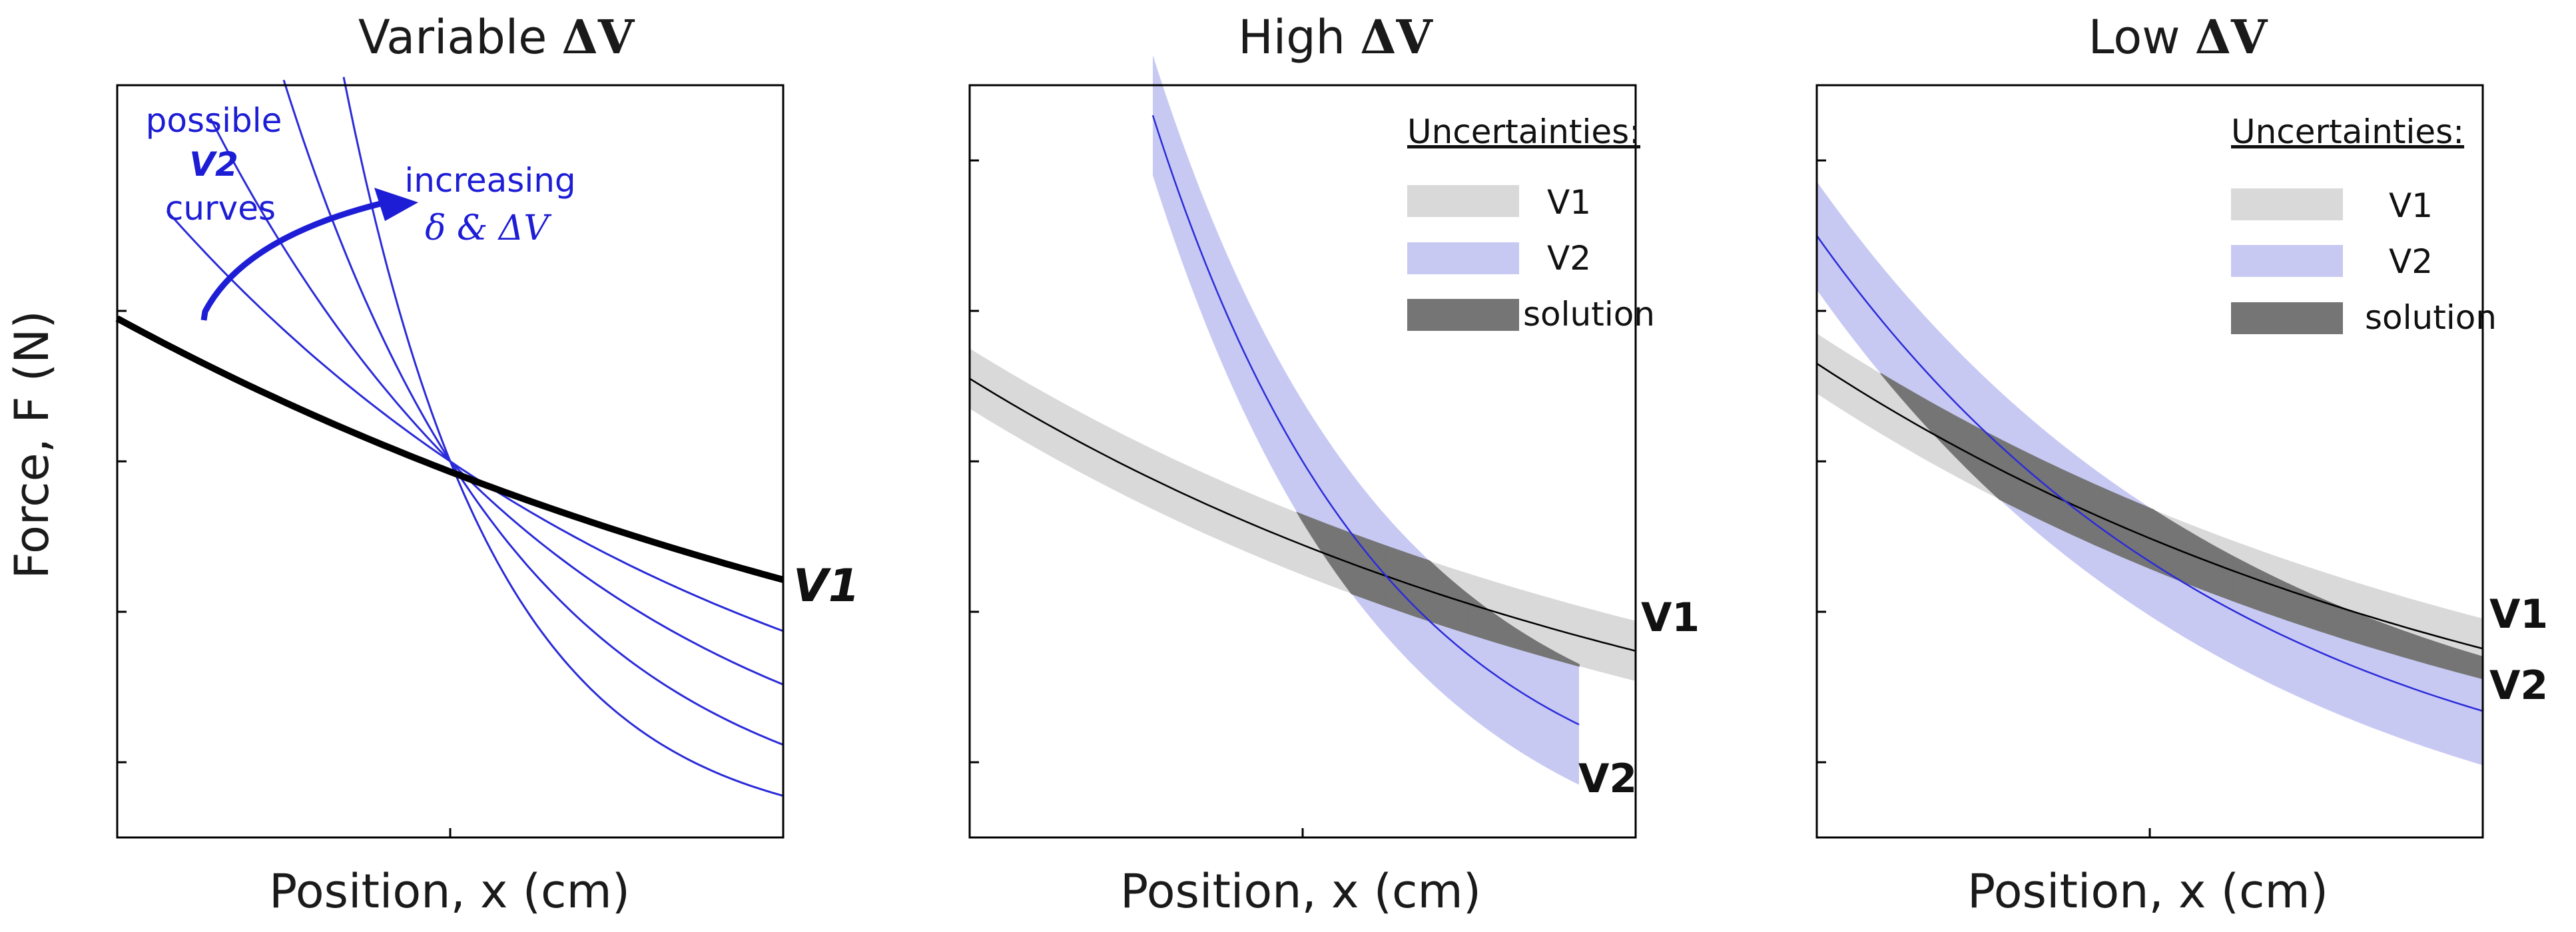 The width and height of the screenshot is (2576, 932). What do you see at coordinates (32, 444) in the screenshot?
I see `y-axis-label: Force, F (N)` at bounding box center [32, 444].